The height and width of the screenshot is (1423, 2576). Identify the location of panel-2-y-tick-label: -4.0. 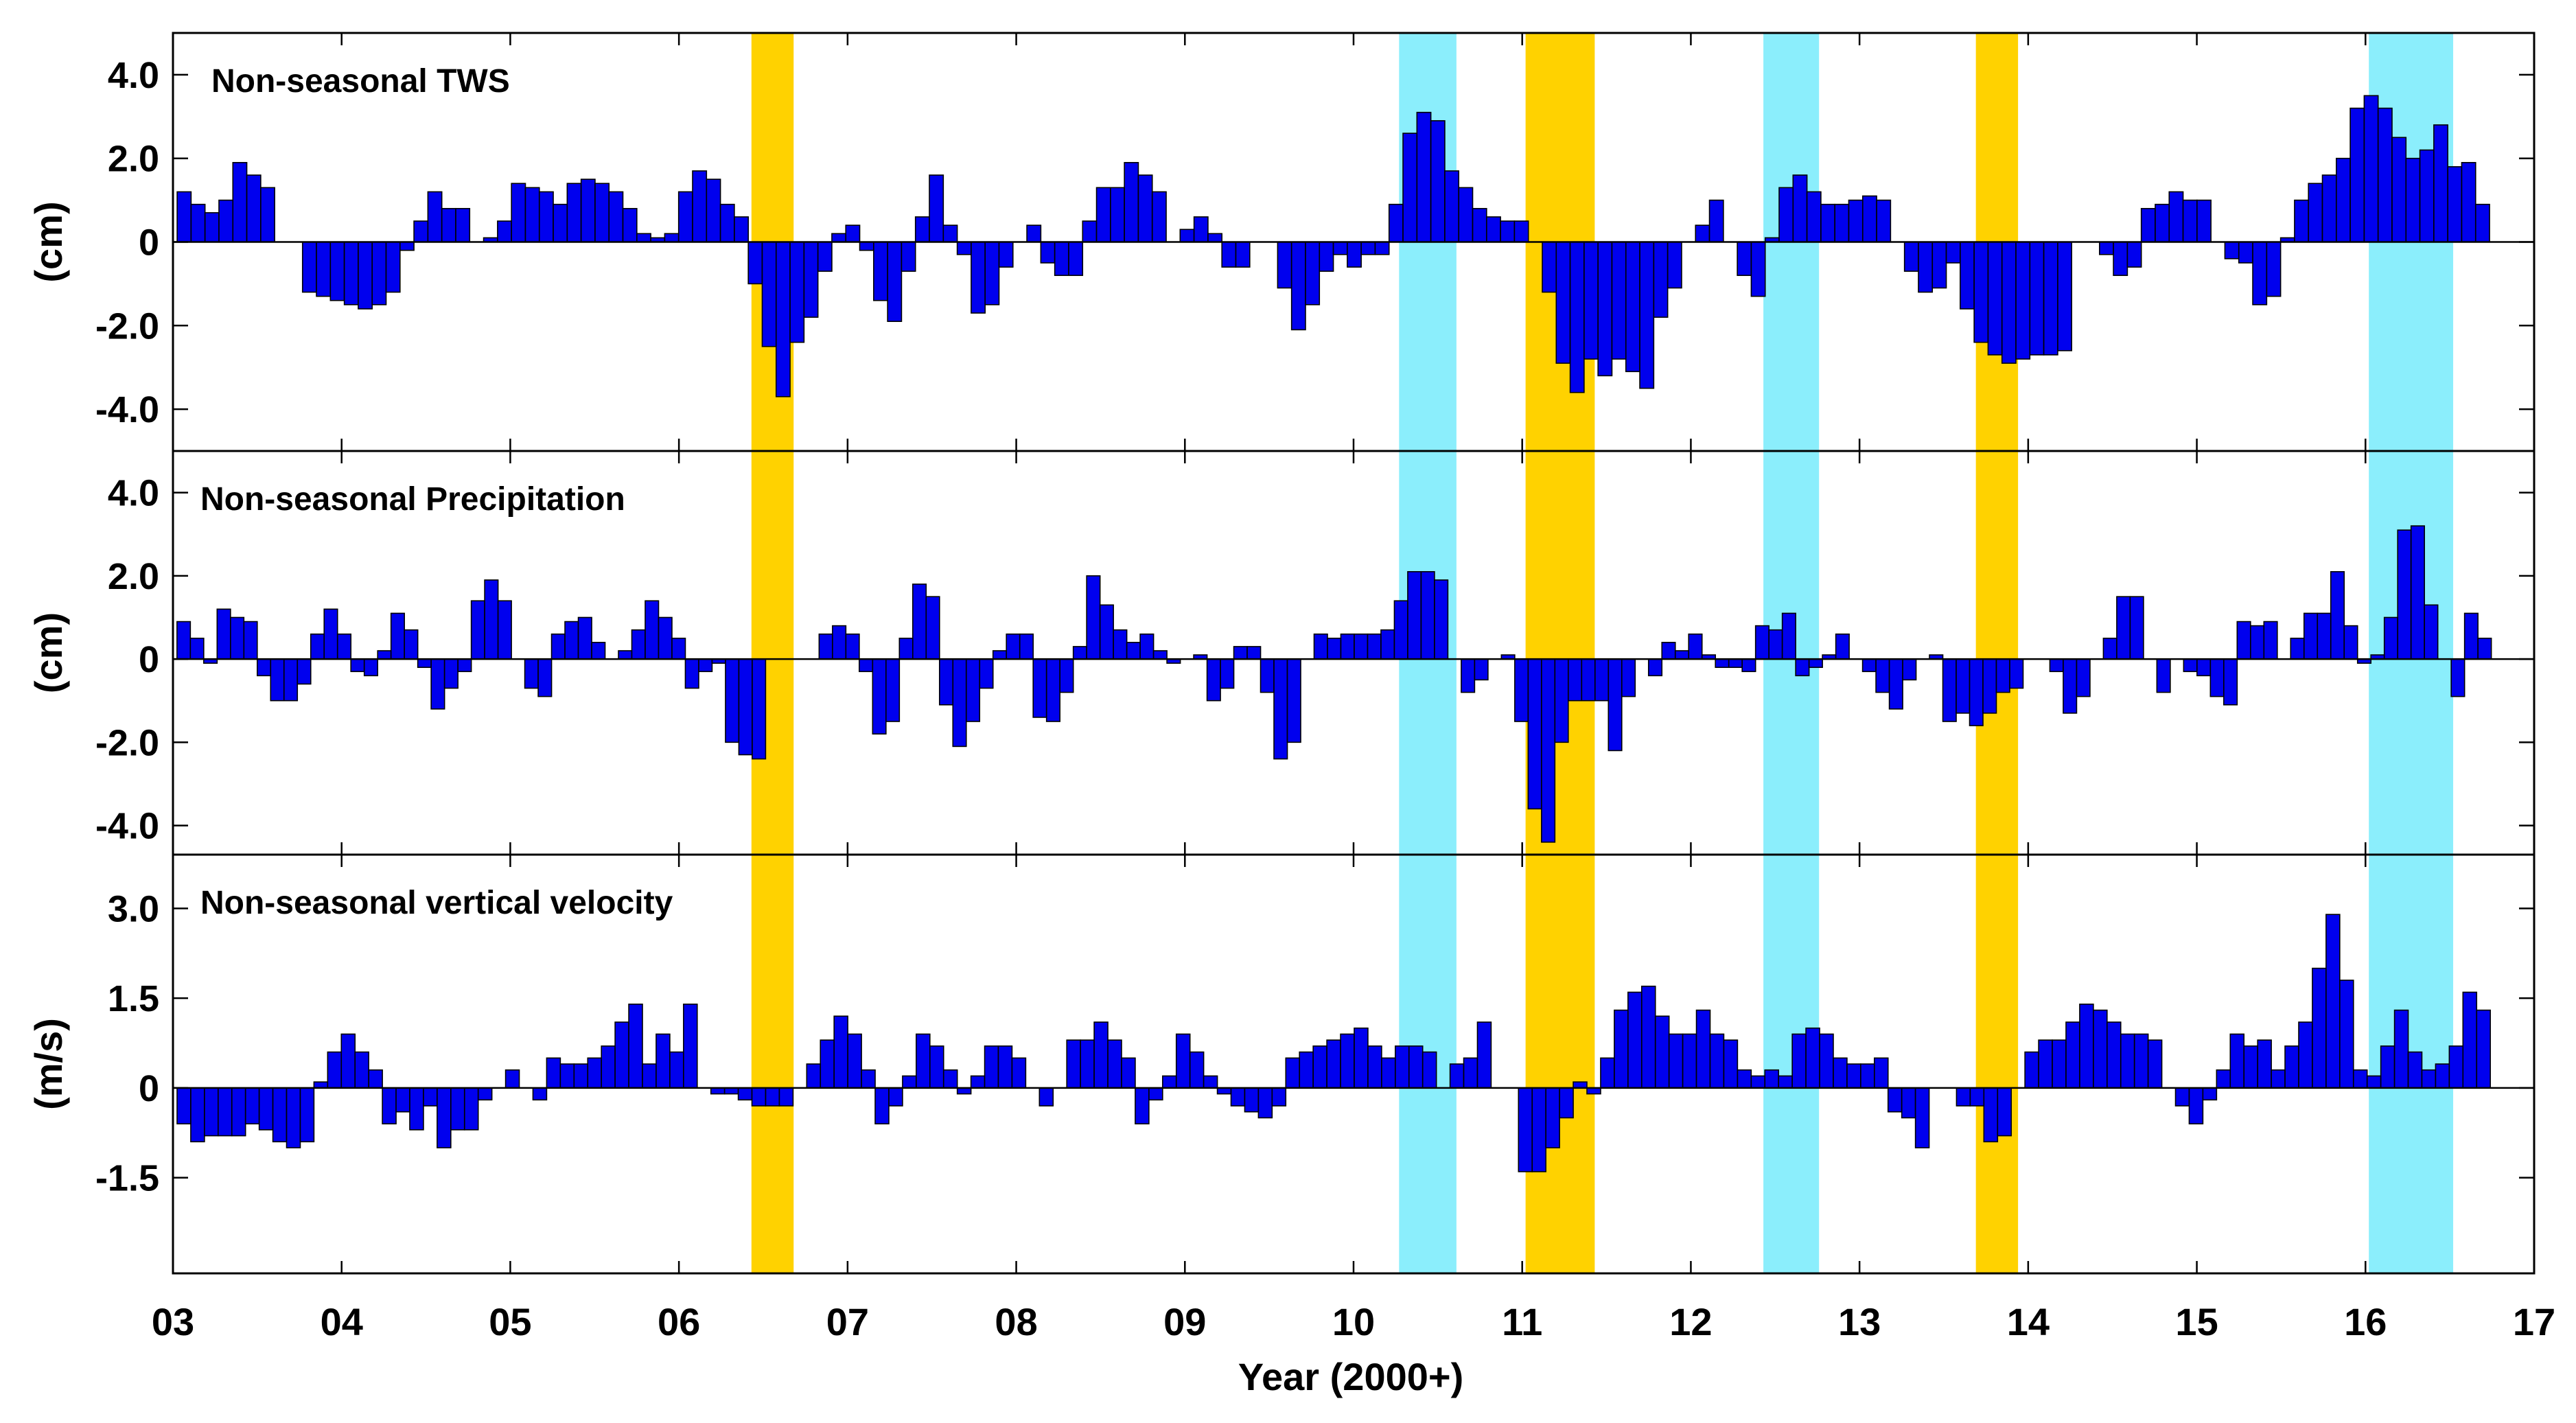
(127, 826).